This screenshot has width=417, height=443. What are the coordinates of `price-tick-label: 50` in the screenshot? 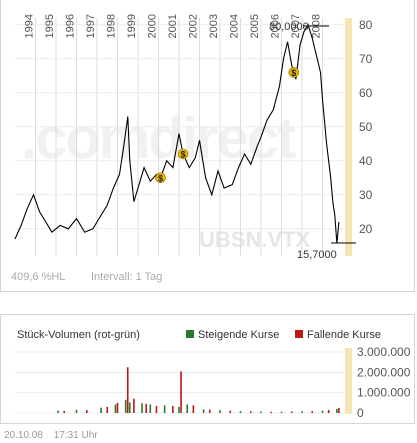 It's located at (366, 127).